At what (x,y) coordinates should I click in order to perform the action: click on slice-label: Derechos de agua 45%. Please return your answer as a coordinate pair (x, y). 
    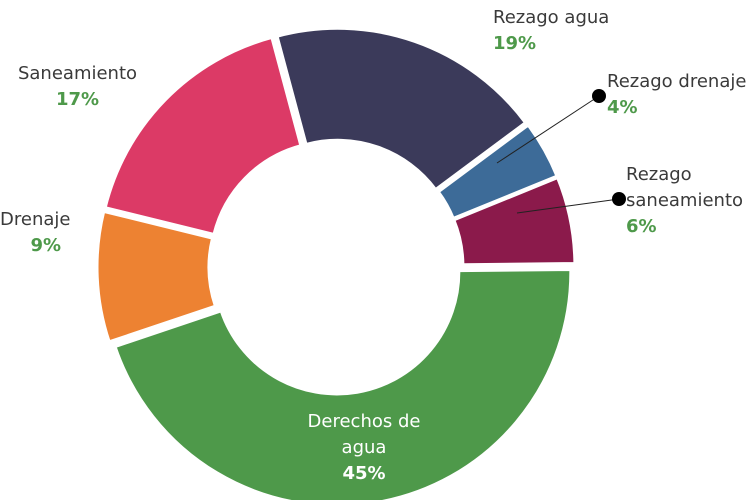
    Looking at the image, I should click on (364, 448).